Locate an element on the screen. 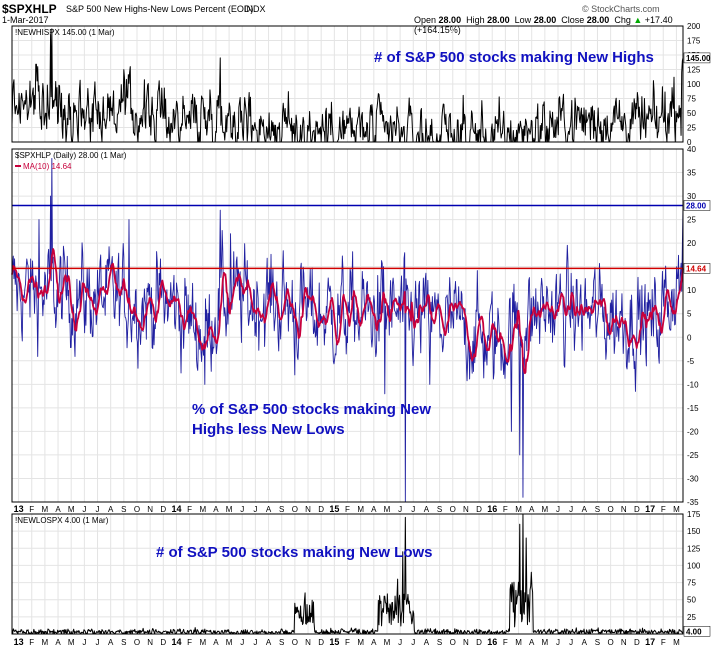 This screenshot has height=652, width=713. x-tick-label: 13 is located at coordinates (19, 642).